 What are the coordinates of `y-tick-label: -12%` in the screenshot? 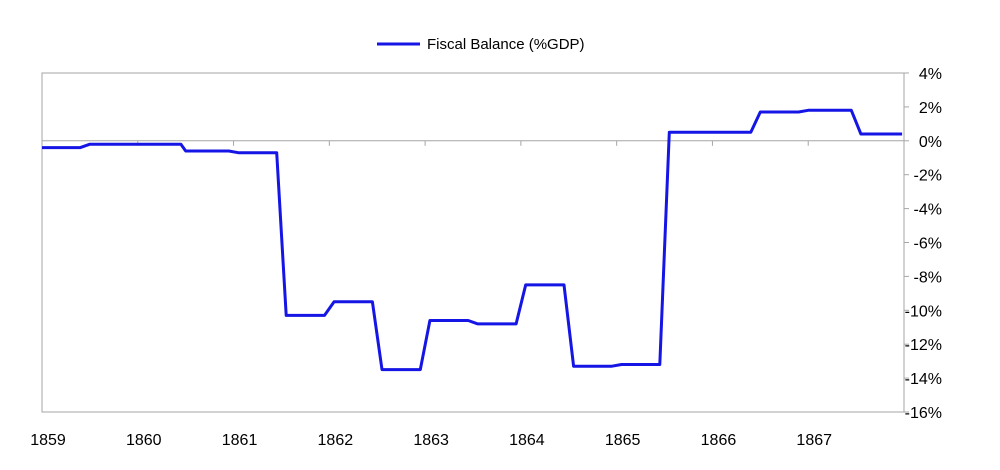 It's located at (923, 345).